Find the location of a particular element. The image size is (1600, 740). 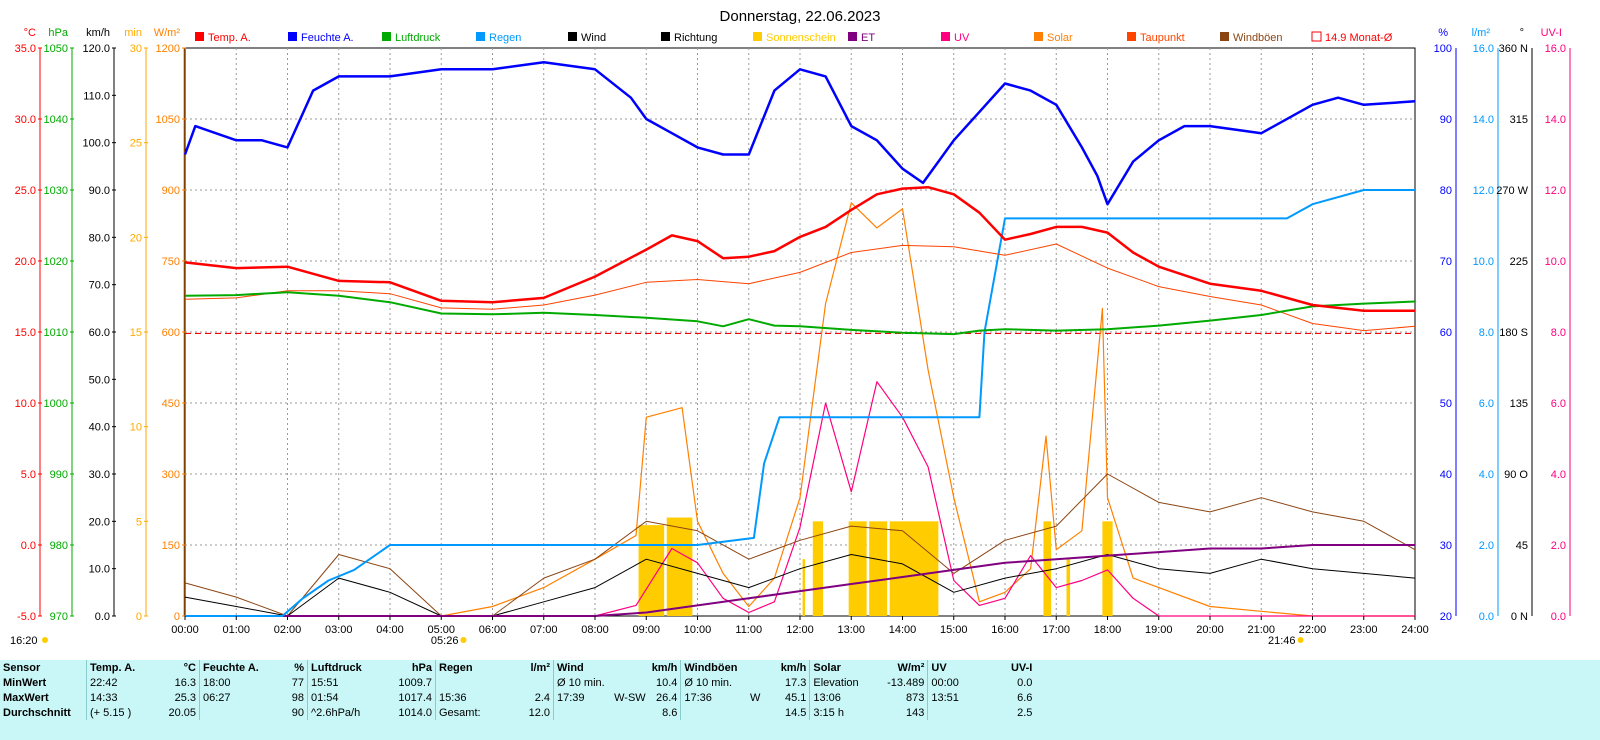

row-label: MaxWert is located at coordinates (26, 697).